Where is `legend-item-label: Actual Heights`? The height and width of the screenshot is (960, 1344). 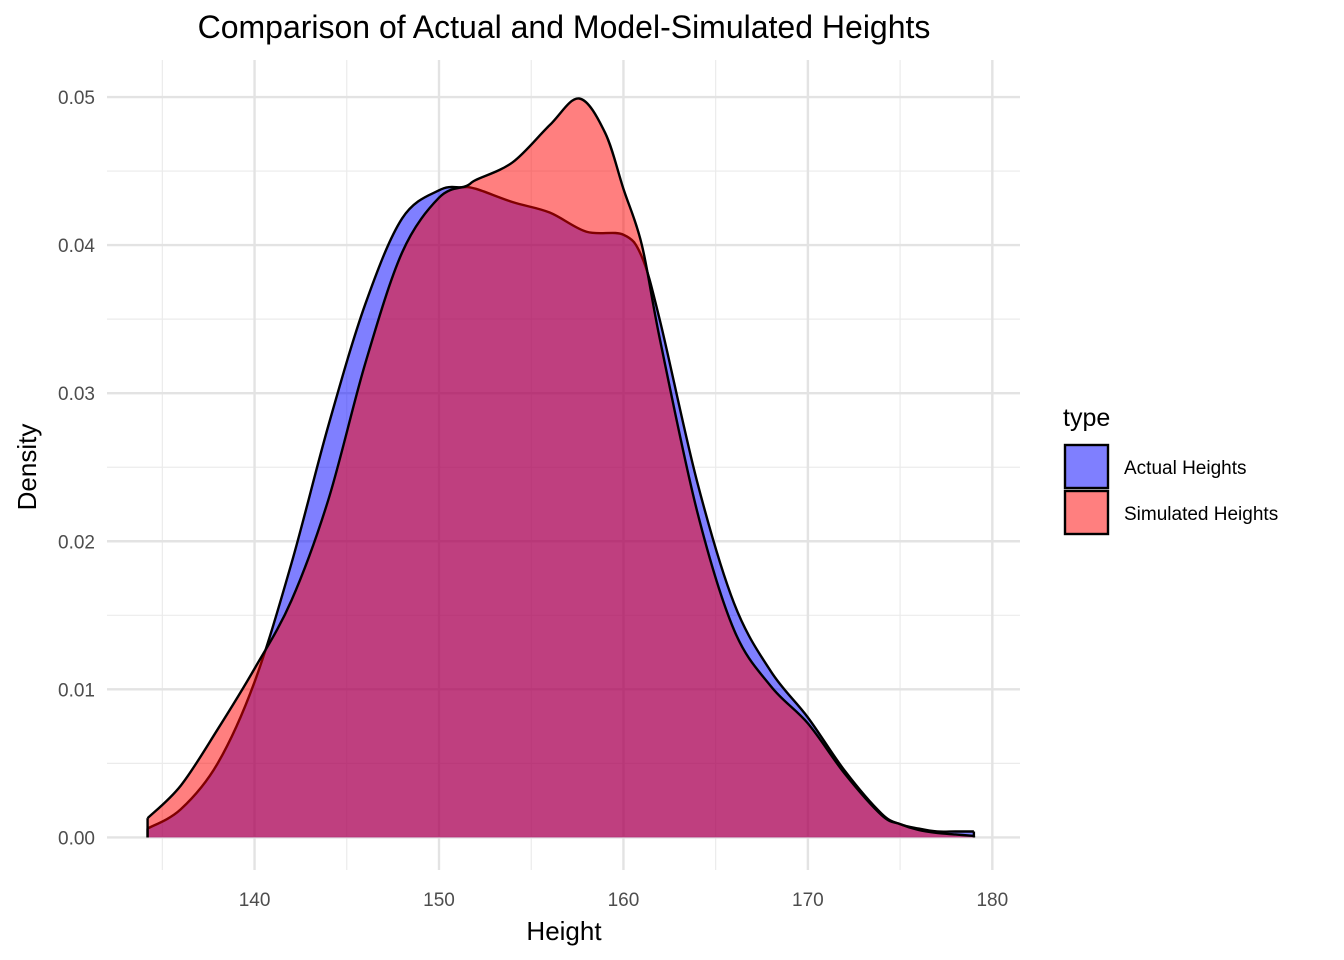
legend-item-label: Actual Heights is located at coordinates (1185, 468).